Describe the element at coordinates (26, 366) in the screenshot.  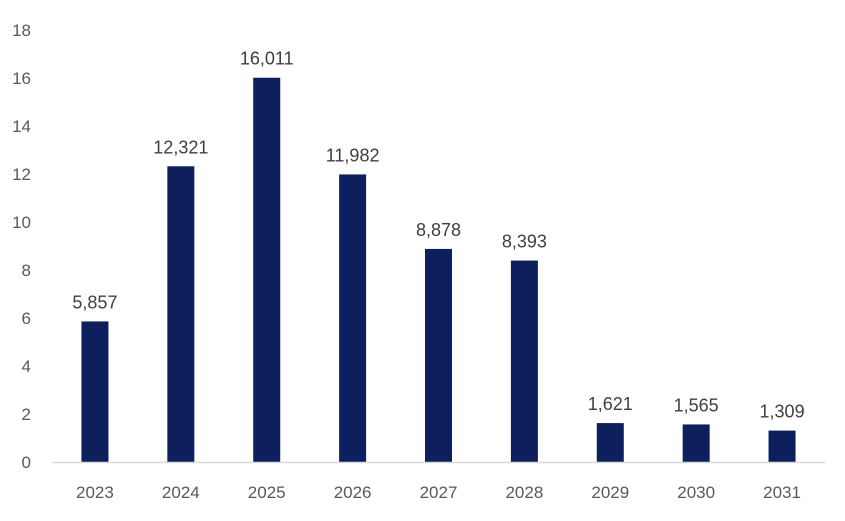
I see `y-tick-label: 4` at that location.